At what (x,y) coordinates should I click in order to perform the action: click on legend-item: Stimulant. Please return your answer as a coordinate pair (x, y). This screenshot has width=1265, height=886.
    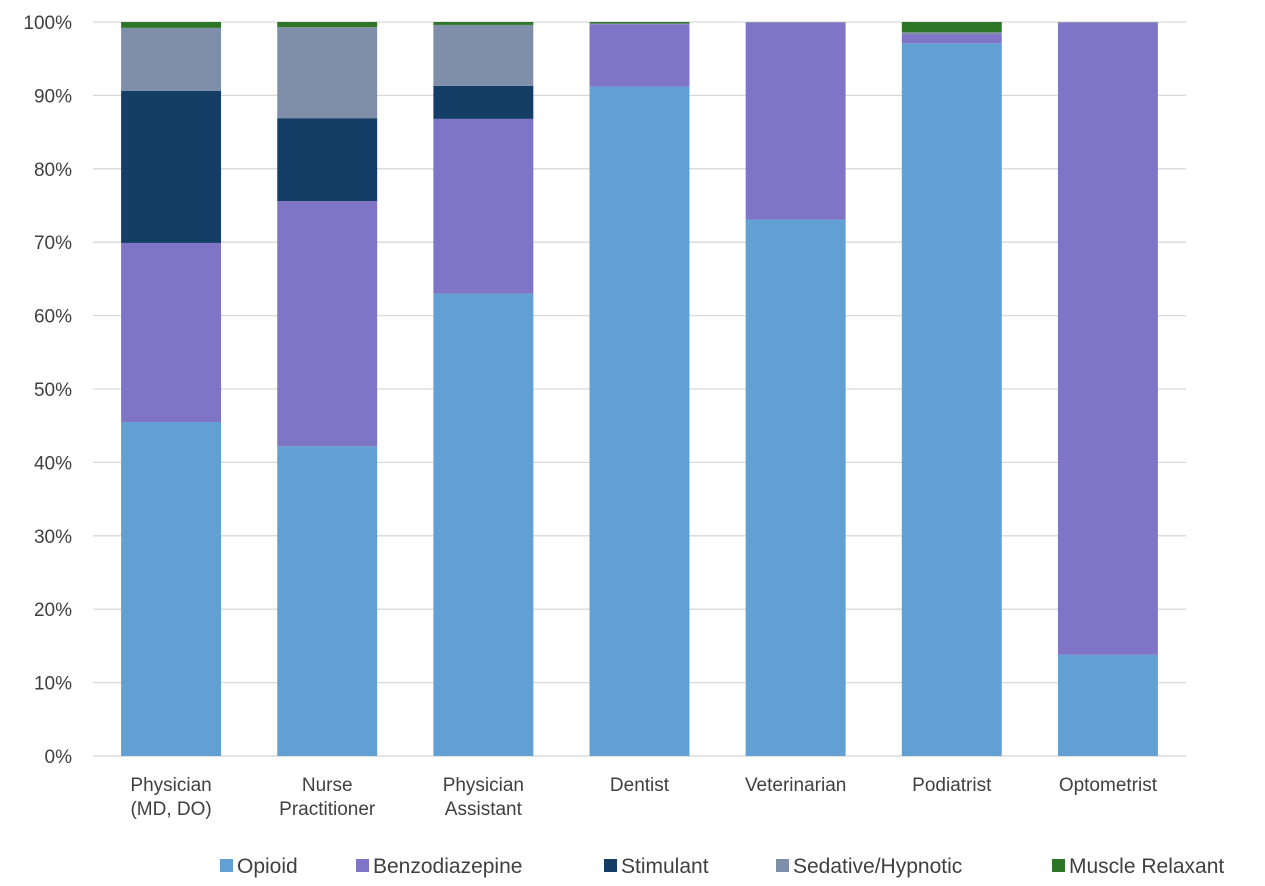
    Looking at the image, I should click on (656, 866).